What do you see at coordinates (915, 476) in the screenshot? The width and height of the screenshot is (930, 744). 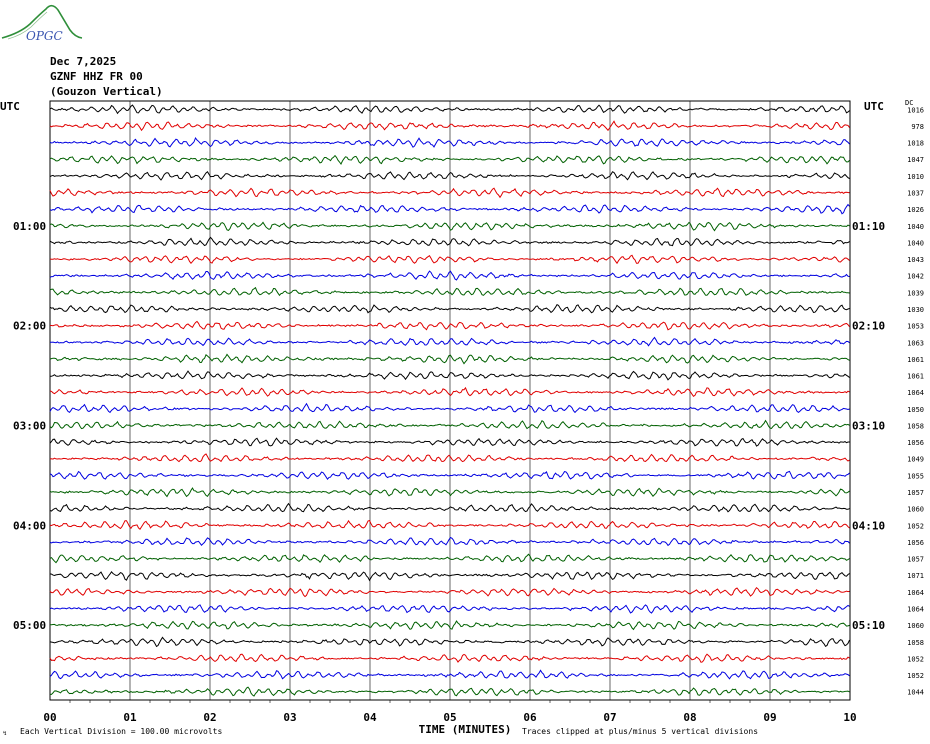 I see `dc-offset-label: 1055` at bounding box center [915, 476].